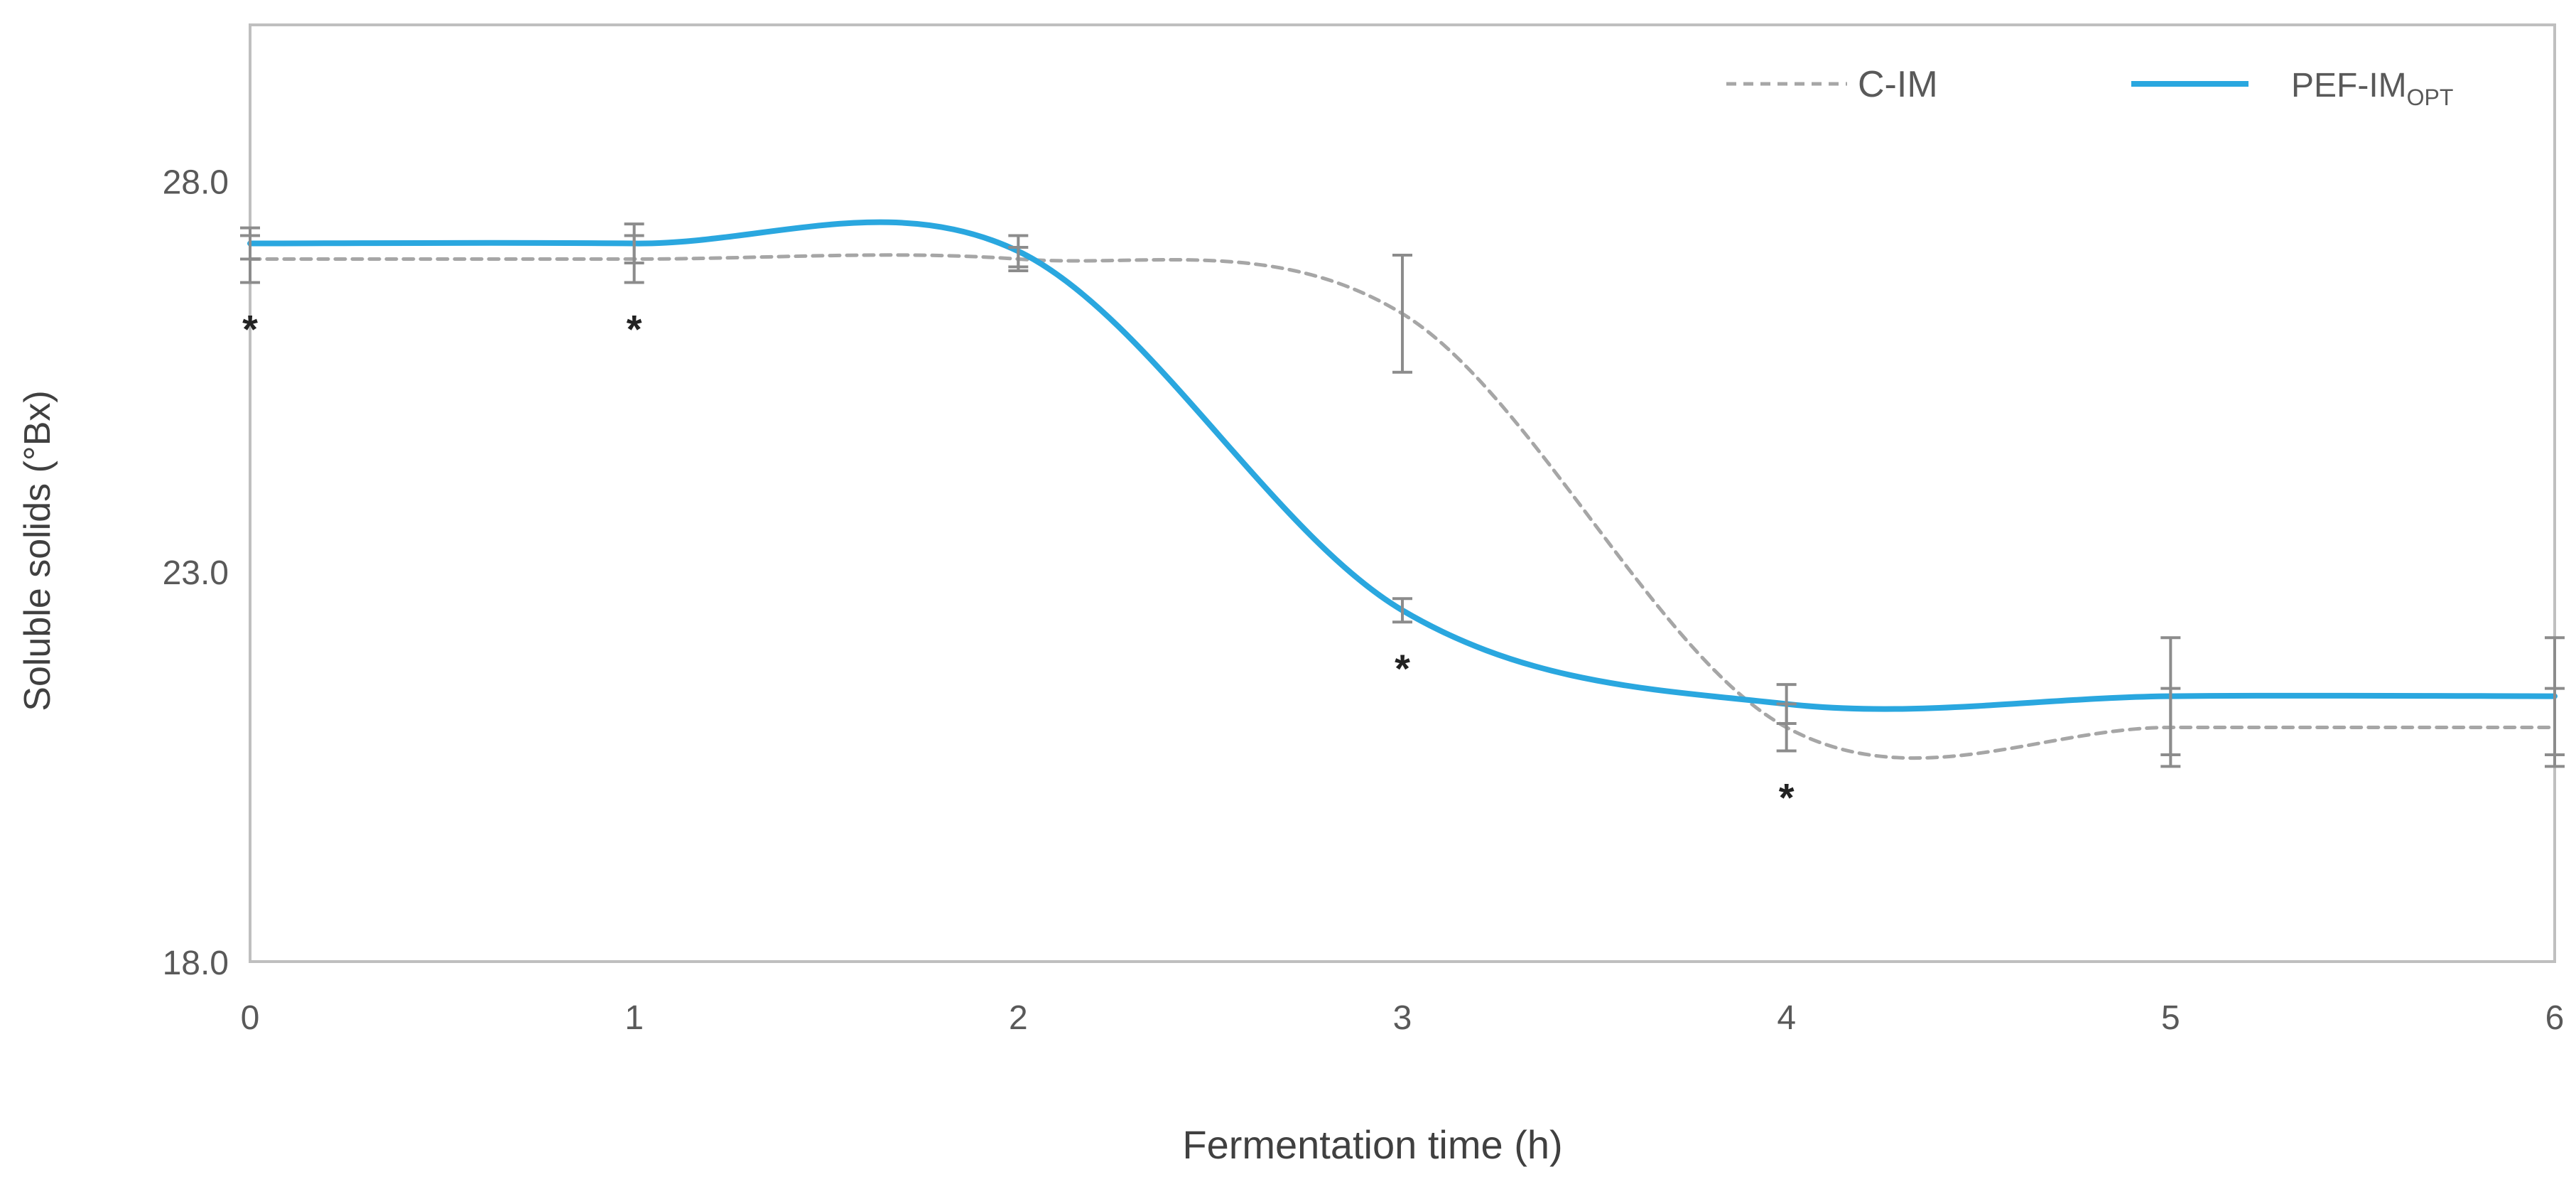 Image resolution: width=2576 pixels, height=1194 pixels. Describe the element at coordinates (1372, 1145) in the screenshot. I see `x-axis-label: Fermentation time (h)` at that location.